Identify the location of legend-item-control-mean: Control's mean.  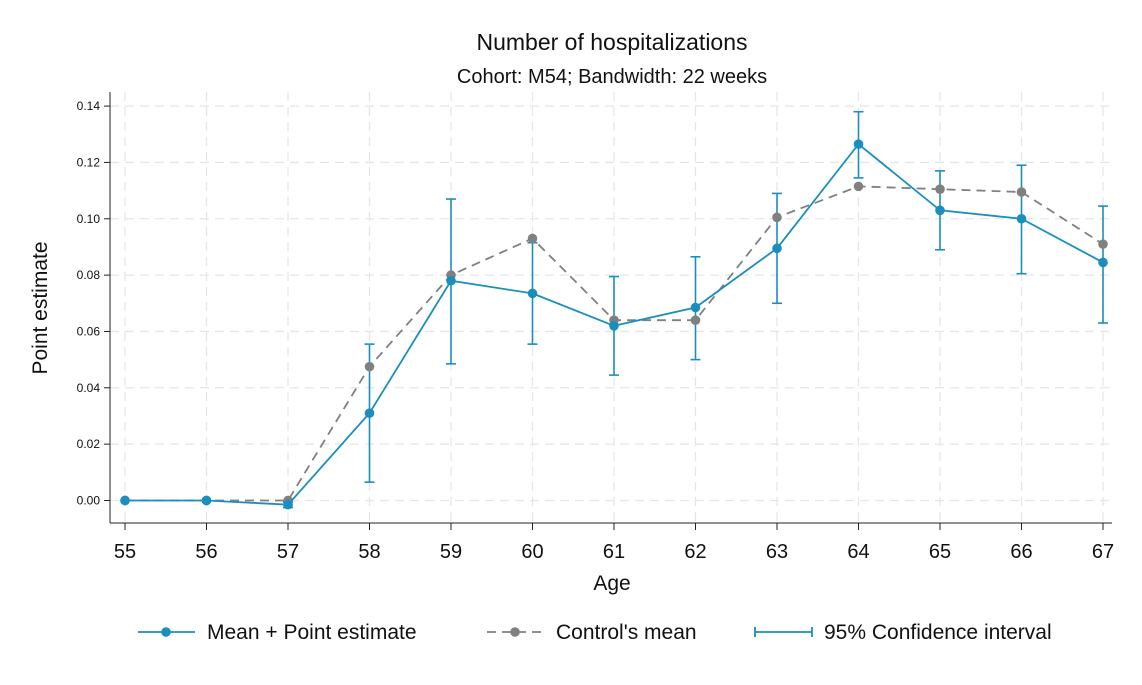
(592, 632).